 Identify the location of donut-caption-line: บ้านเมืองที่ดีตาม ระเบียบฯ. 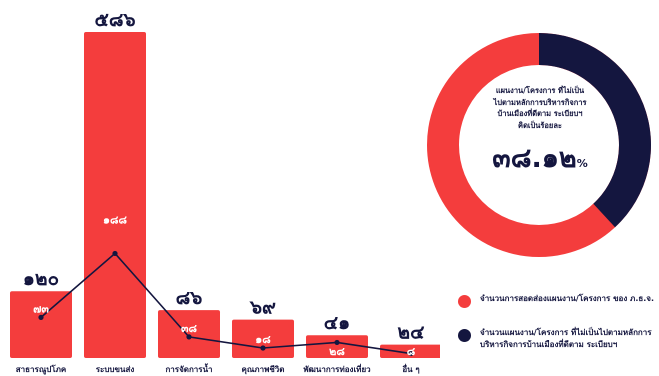
(540, 114).